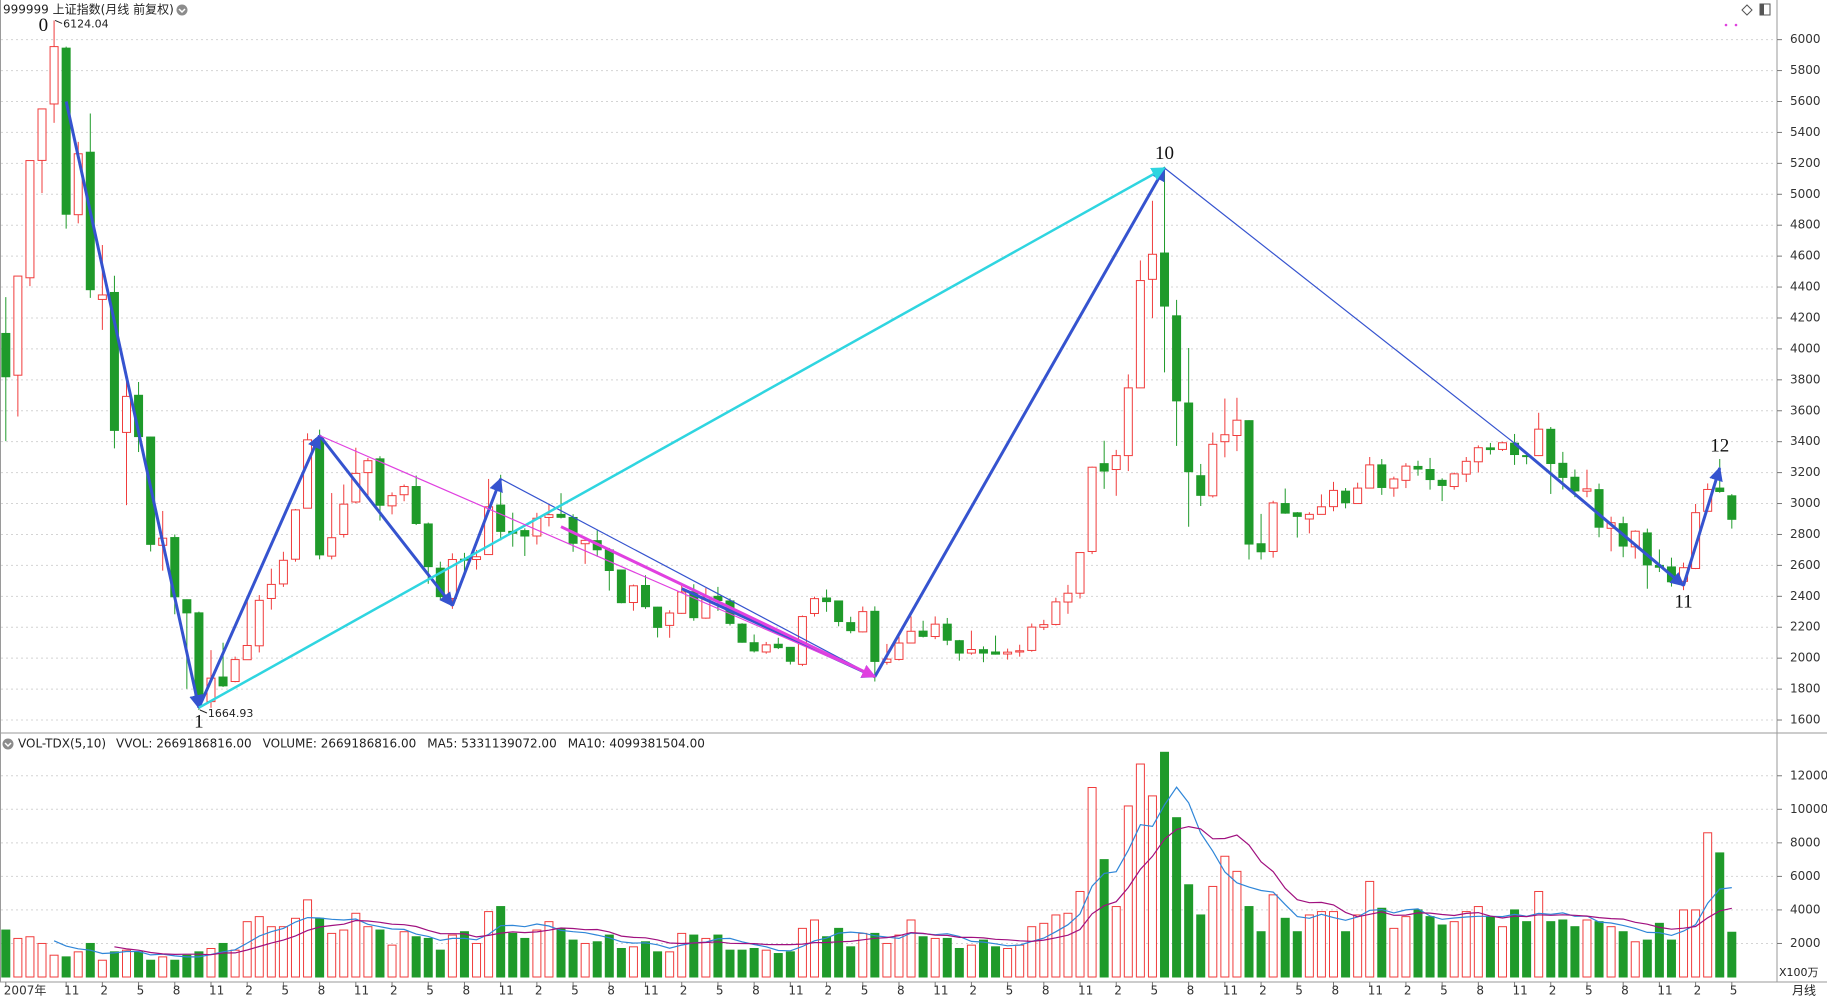 The height and width of the screenshot is (999, 1827). I want to click on indicator-menu-icon, so click(8, 744).